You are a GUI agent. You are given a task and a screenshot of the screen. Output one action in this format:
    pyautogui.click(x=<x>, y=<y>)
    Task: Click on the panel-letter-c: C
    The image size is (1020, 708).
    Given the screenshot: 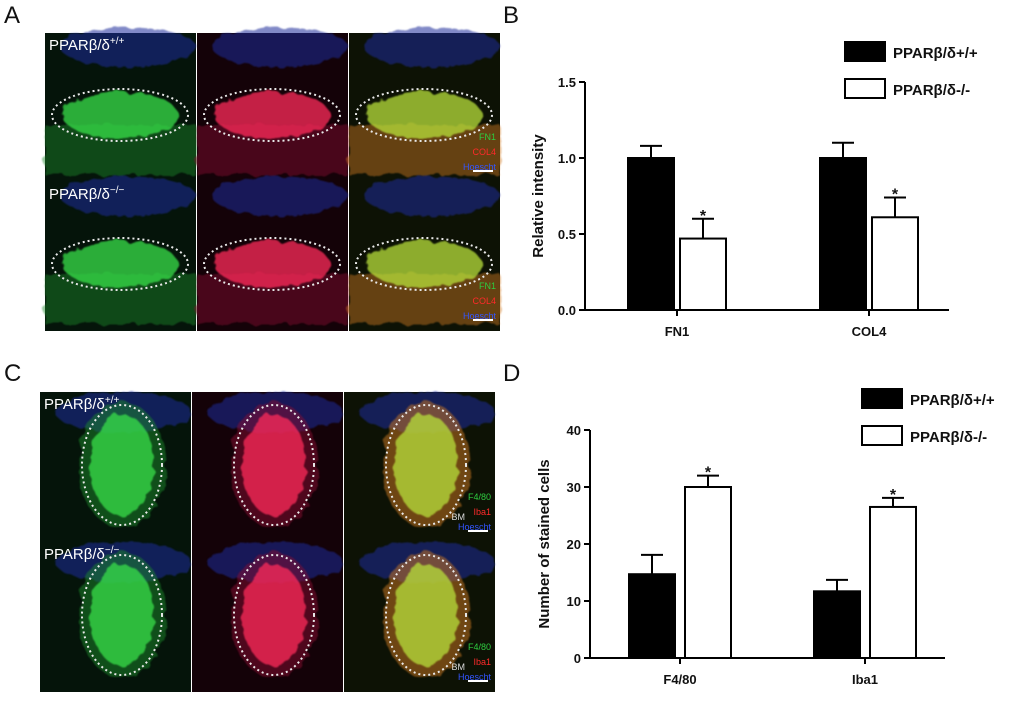 What is the action you would take?
    pyautogui.click(x=13, y=373)
    